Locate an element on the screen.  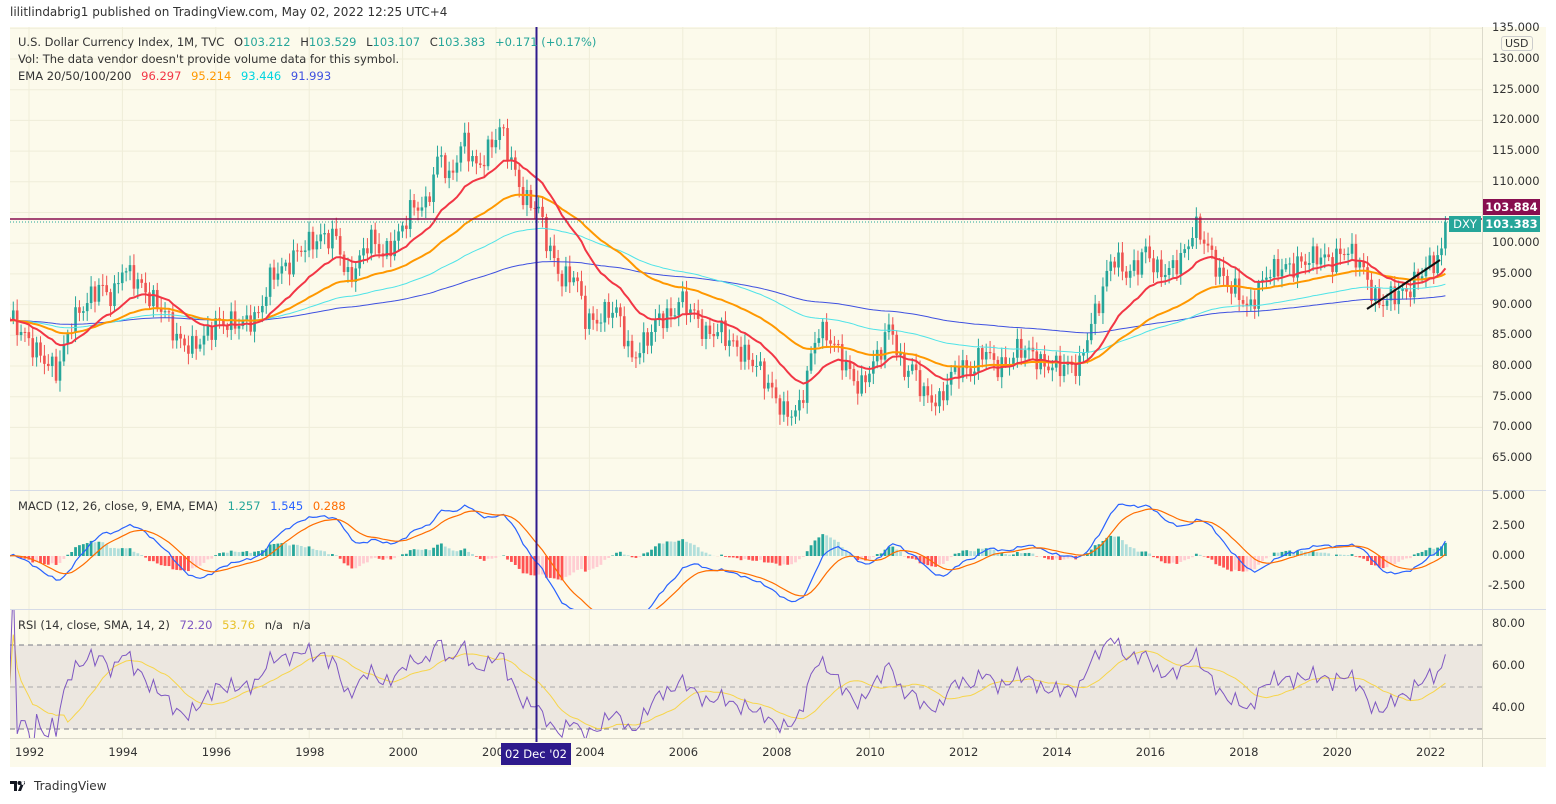
price-change: +0.171 (+0.17%) is located at coordinates (546, 42).